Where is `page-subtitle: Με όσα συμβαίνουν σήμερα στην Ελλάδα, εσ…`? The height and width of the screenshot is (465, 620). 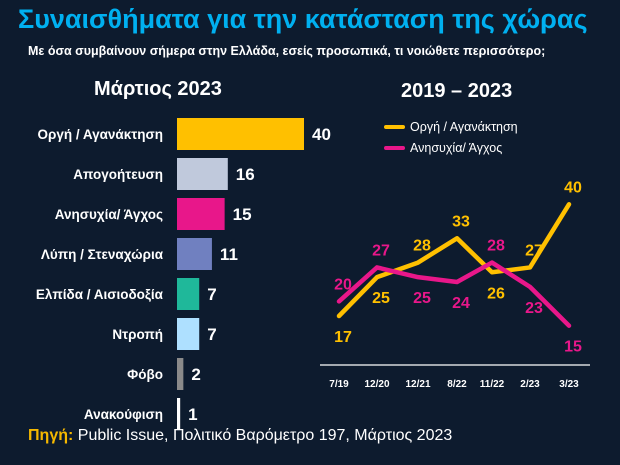
page-subtitle: Με όσα συμβαίνουν σήμερα στην Ελλάδα, εσ… is located at coordinates (287, 51).